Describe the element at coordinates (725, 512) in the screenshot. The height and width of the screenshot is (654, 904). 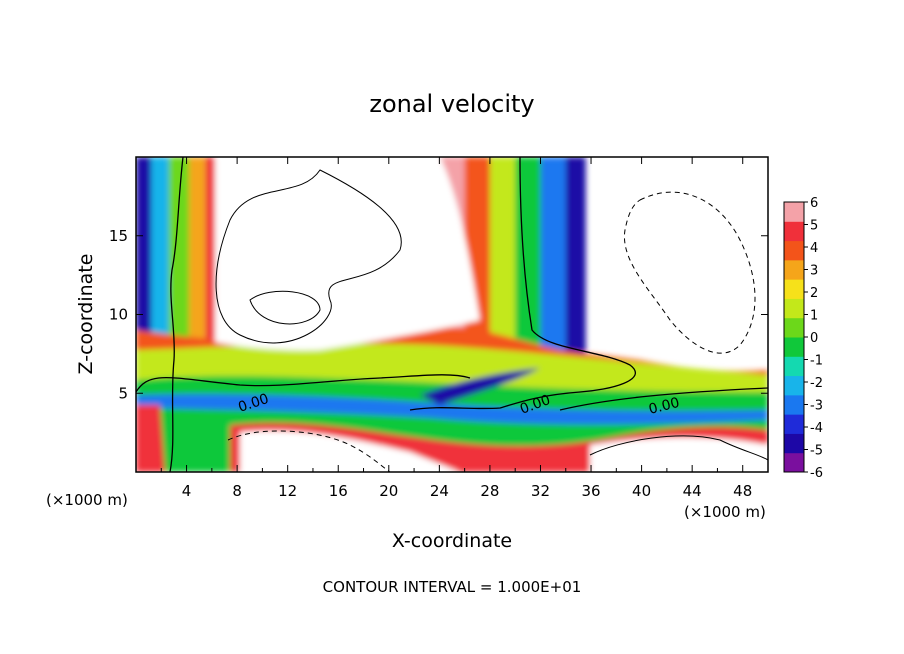
I see `x-unit-label: (×1000 m)` at that location.